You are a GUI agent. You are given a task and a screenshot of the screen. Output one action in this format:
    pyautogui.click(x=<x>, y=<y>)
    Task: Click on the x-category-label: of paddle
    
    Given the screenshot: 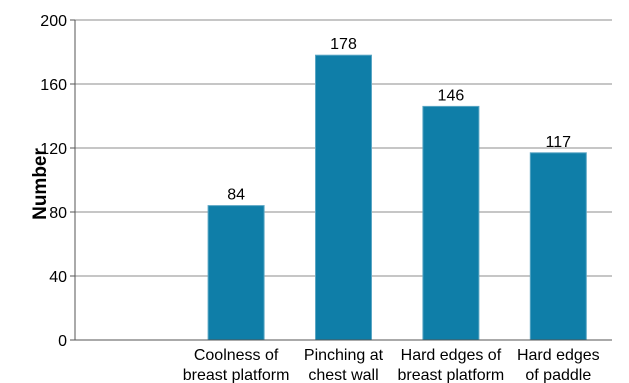 What is the action you would take?
    pyautogui.click(x=558, y=375)
    